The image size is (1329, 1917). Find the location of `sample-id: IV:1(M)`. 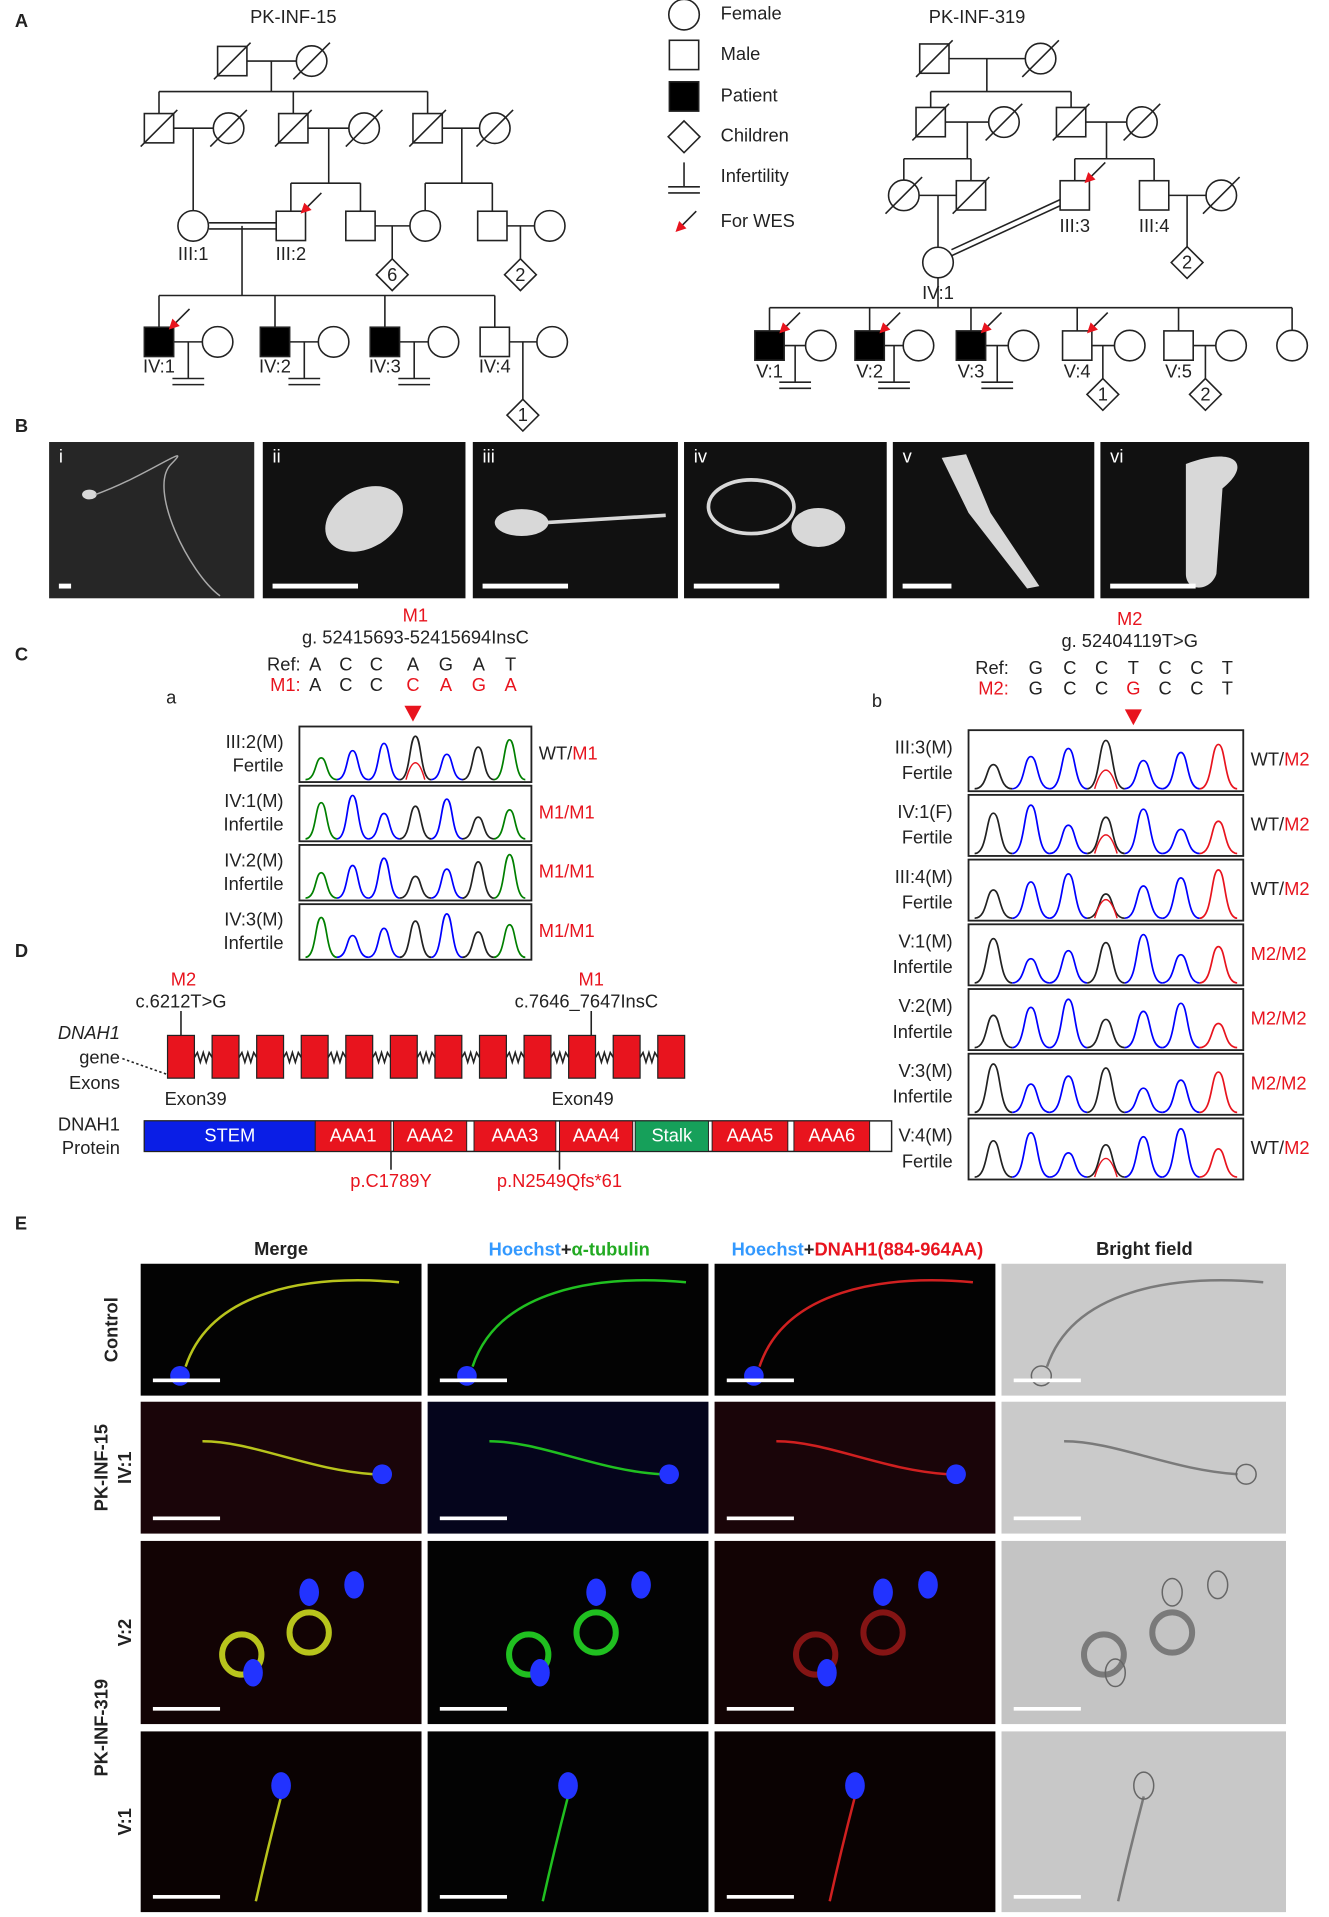

sample-id: IV:1(M) is located at coordinates (253, 800).